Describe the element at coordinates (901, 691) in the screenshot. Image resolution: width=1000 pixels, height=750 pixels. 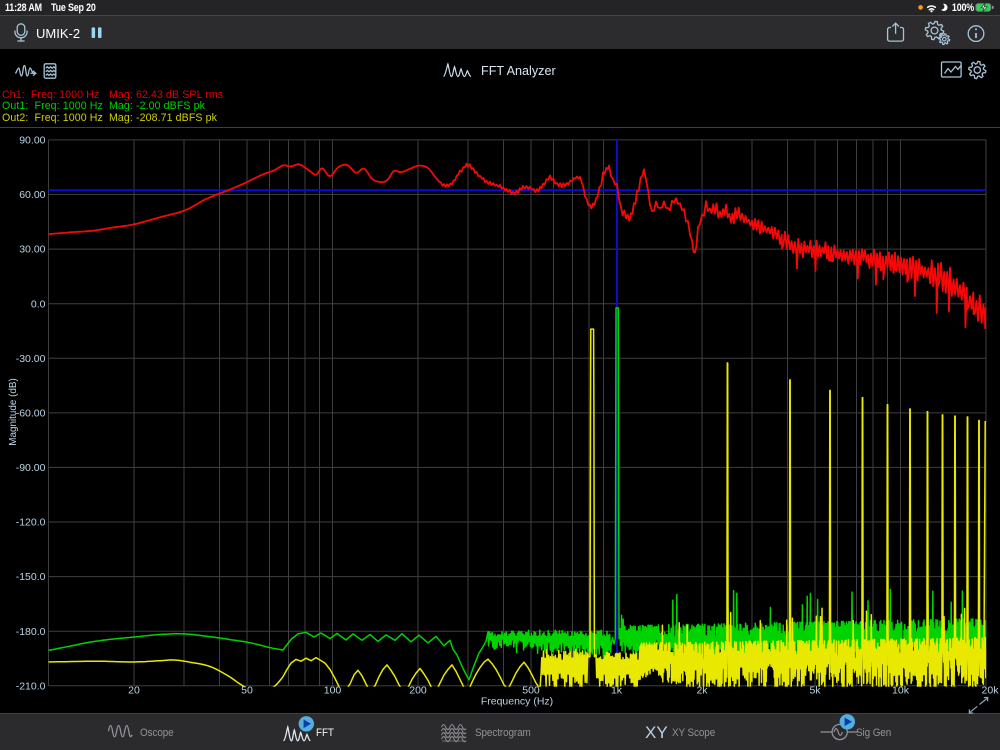
I see `svg-text: 10k` at that location.